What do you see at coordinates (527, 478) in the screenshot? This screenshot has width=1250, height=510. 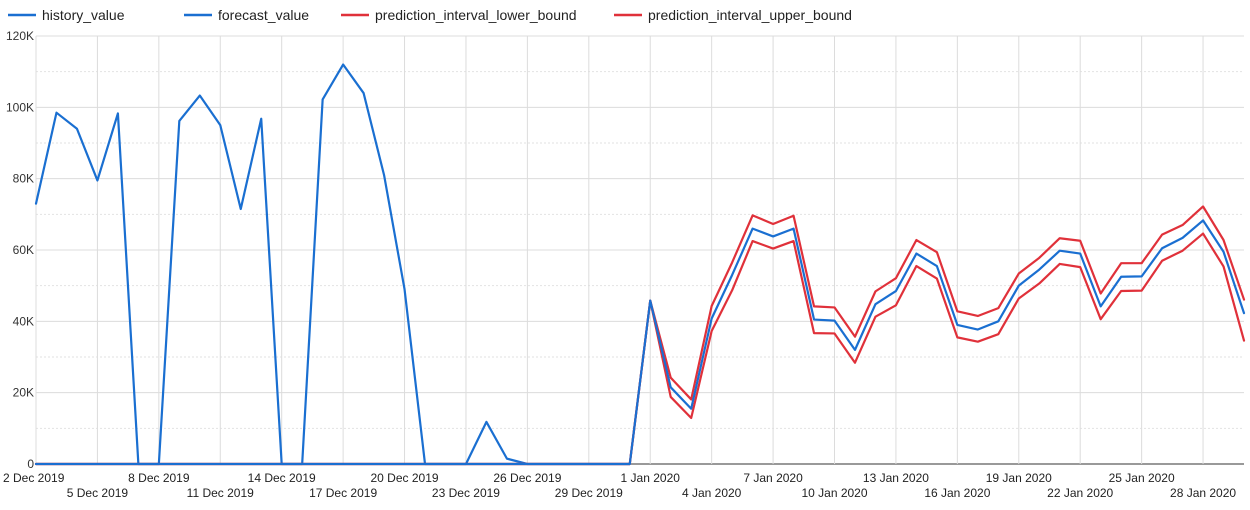 I see `x-tick-label-26-dec-2019: 26 Dec 2019` at bounding box center [527, 478].